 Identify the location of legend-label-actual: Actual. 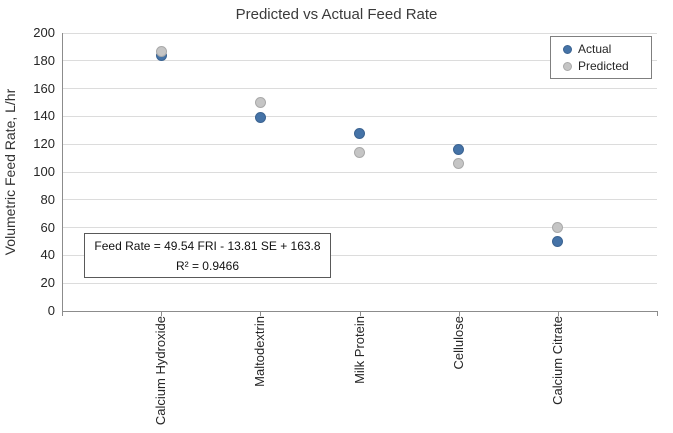
(595, 49).